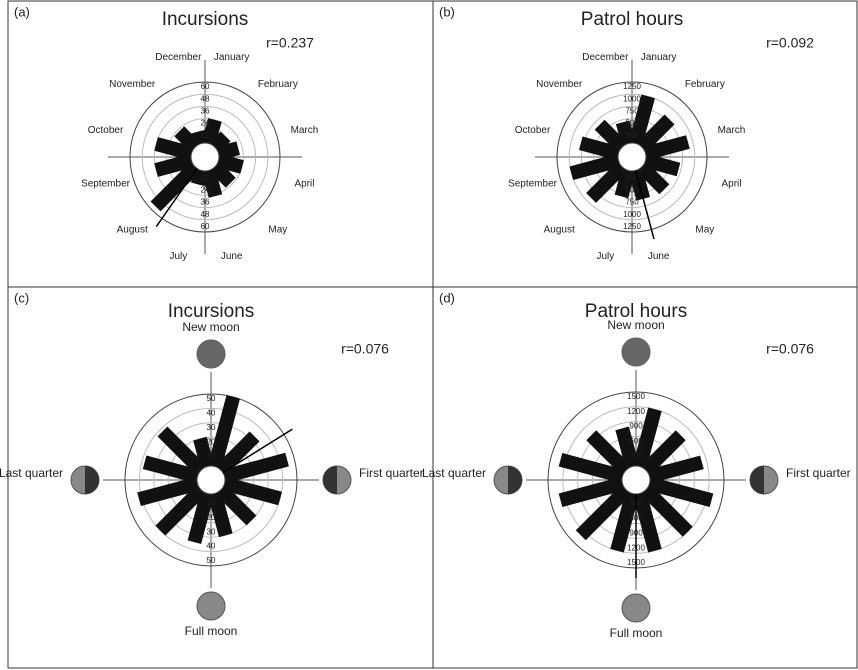 The width and height of the screenshot is (858, 670). What do you see at coordinates (636, 396) in the screenshot?
I see `tick-label: 1500` at bounding box center [636, 396].